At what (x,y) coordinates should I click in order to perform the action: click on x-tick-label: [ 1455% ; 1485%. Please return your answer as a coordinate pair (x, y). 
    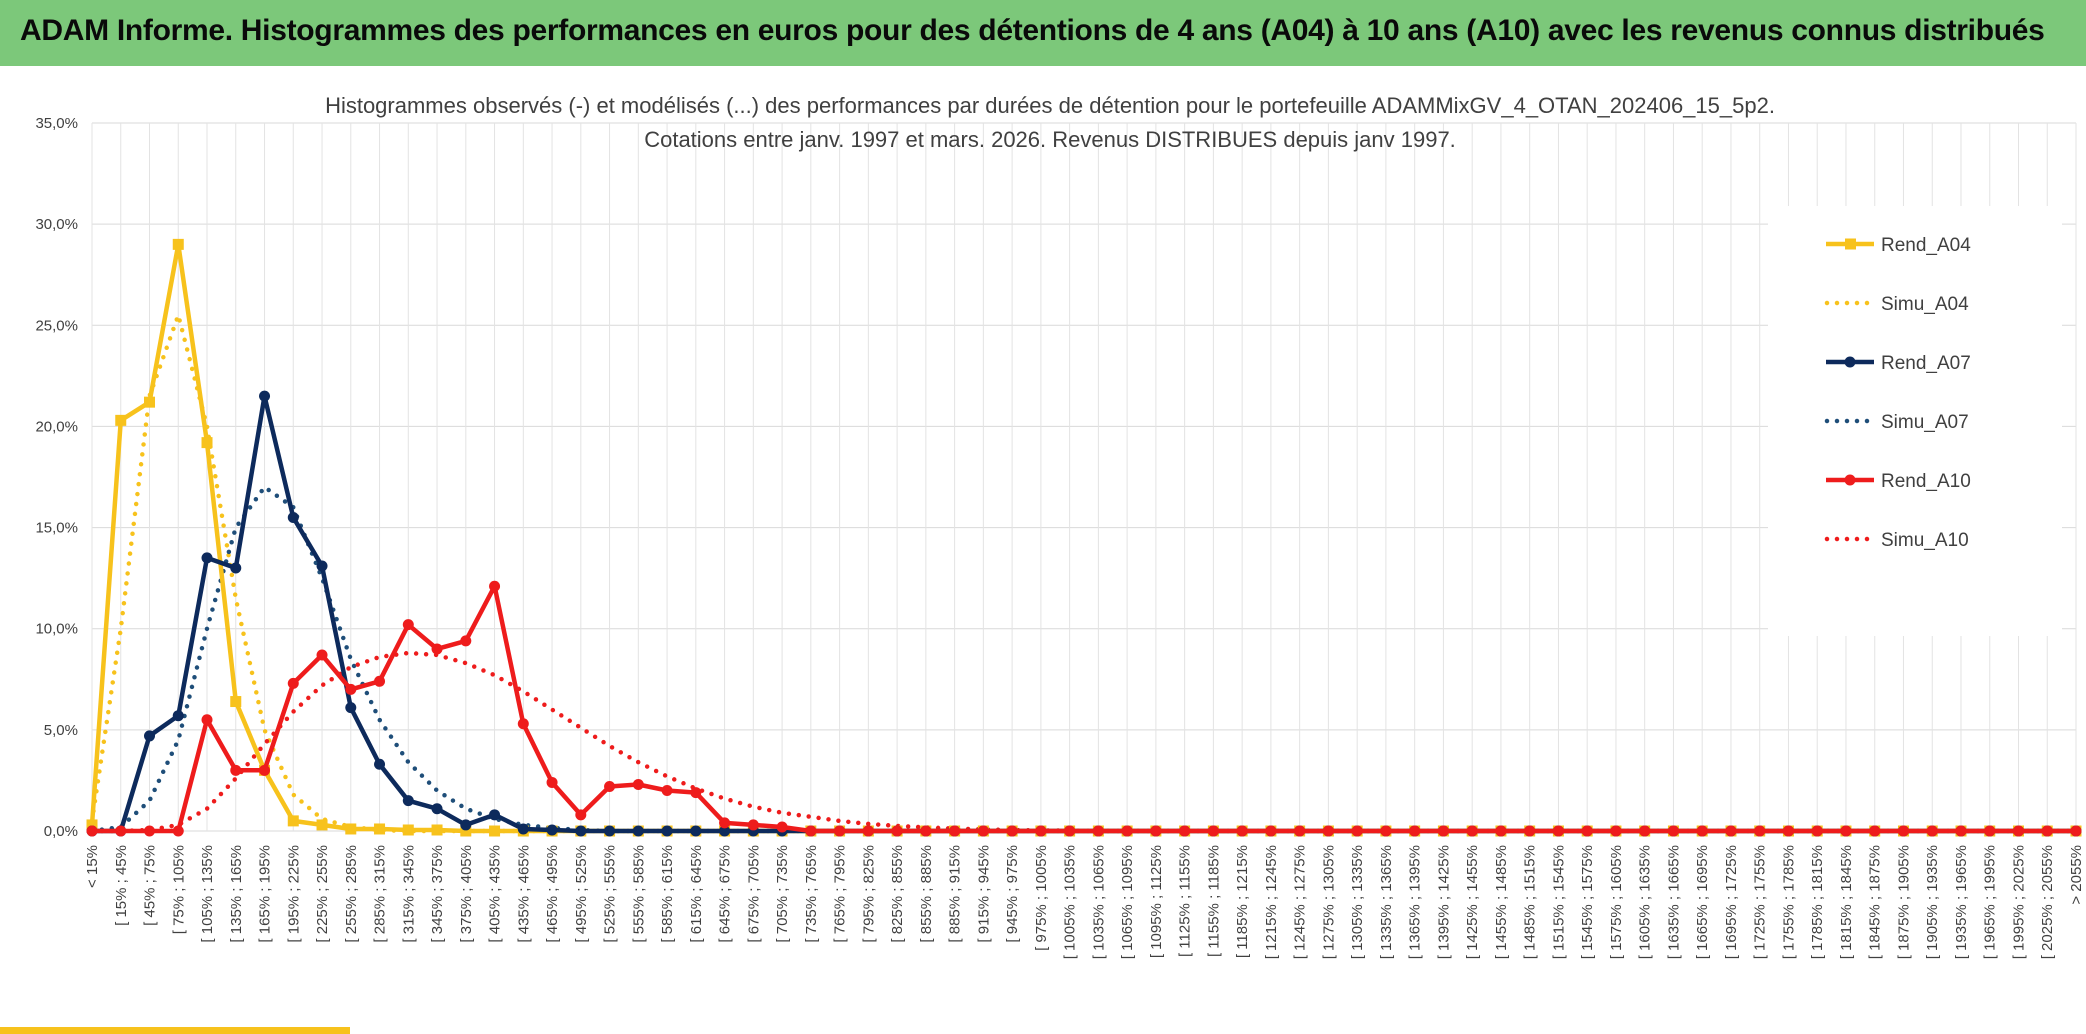
    Looking at the image, I should click on (1501, 902).